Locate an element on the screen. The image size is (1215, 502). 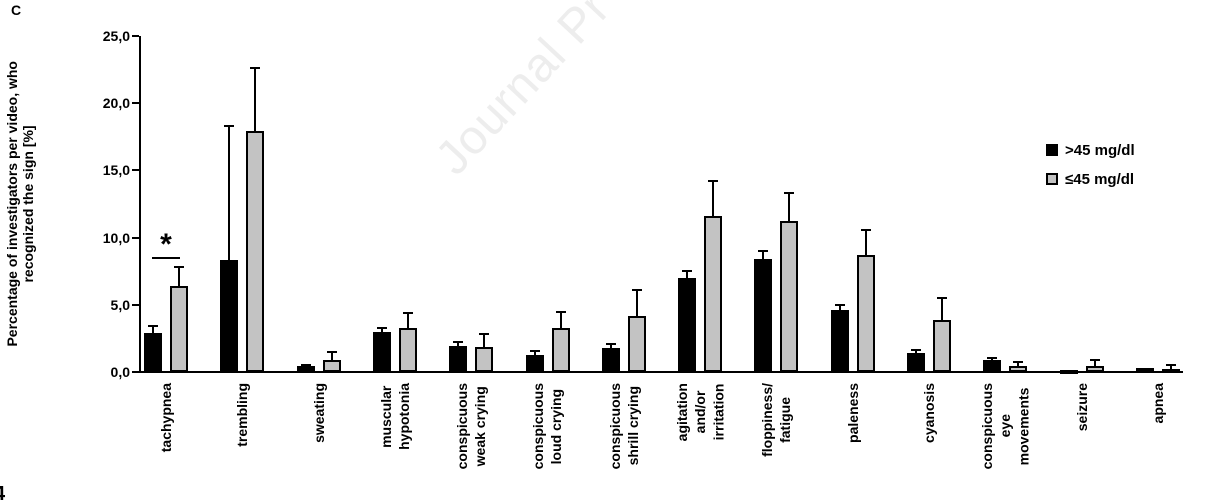
x-category-label-text: conspicuous shrill crying is located at coordinates (623, 426).